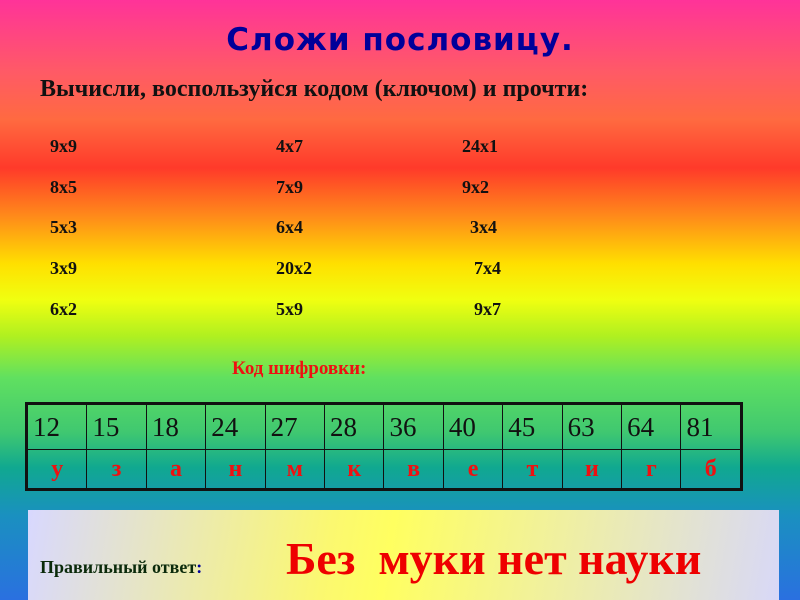 This screenshot has height=600, width=800. What do you see at coordinates (487, 309) in the screenshot?
I see `exercise: 9х7` at bounding box center [487, 309].